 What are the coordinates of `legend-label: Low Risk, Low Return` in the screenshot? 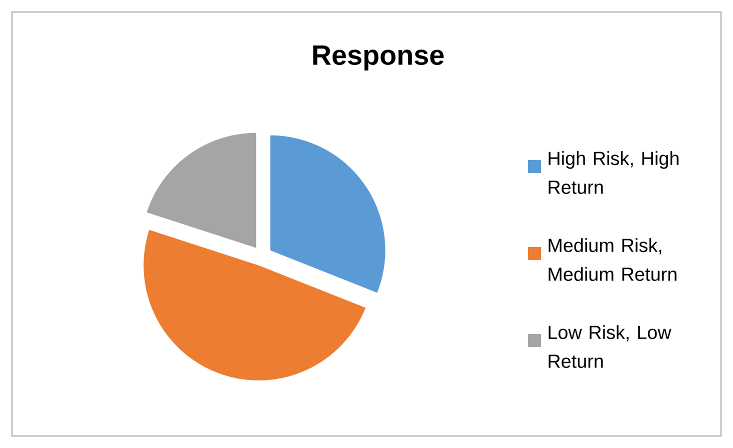 It's located at (610, 346).